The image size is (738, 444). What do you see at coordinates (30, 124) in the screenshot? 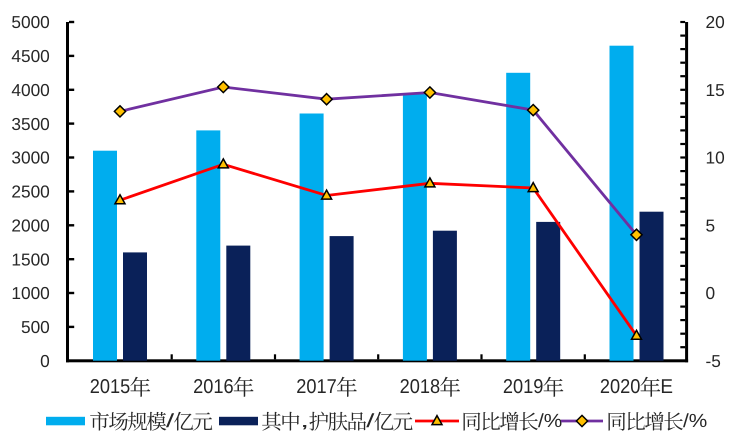
I see `svg-text: 3500` at bounding box center [30, 124].